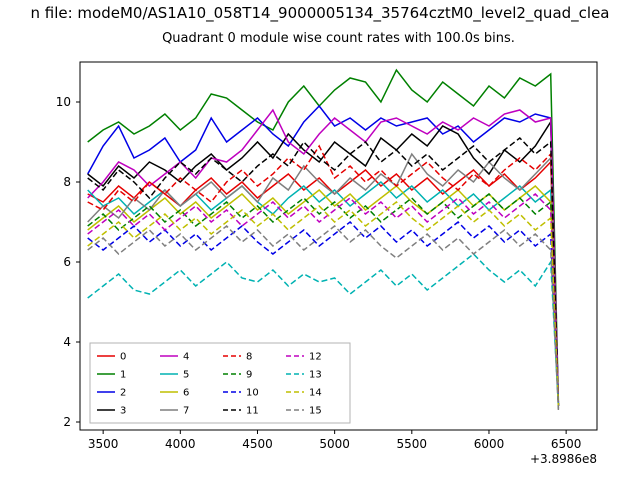  I want to click on legend-label-12: 12, so click(315, 357).